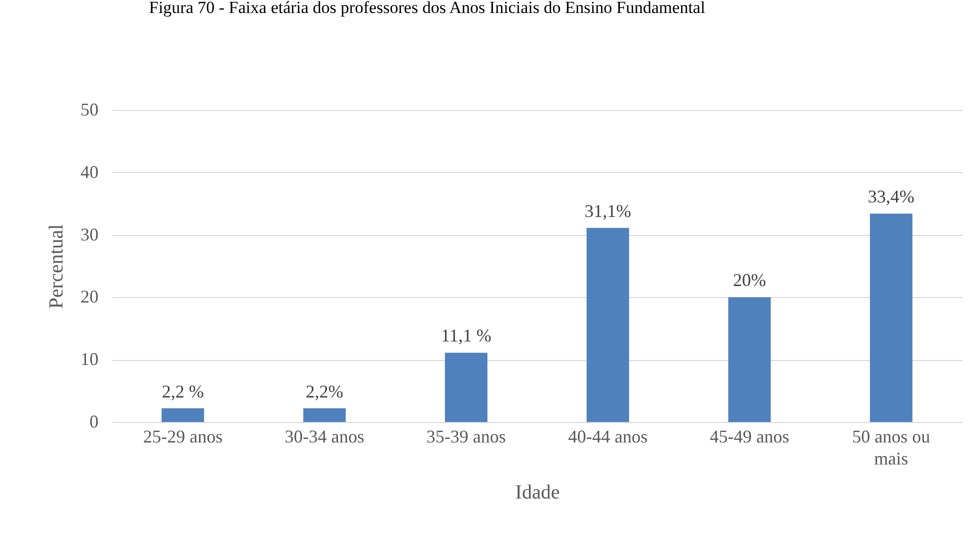 The image size is (971, 555). I want to click on x-tick-label: 30-34 anos, so click(324, 436).